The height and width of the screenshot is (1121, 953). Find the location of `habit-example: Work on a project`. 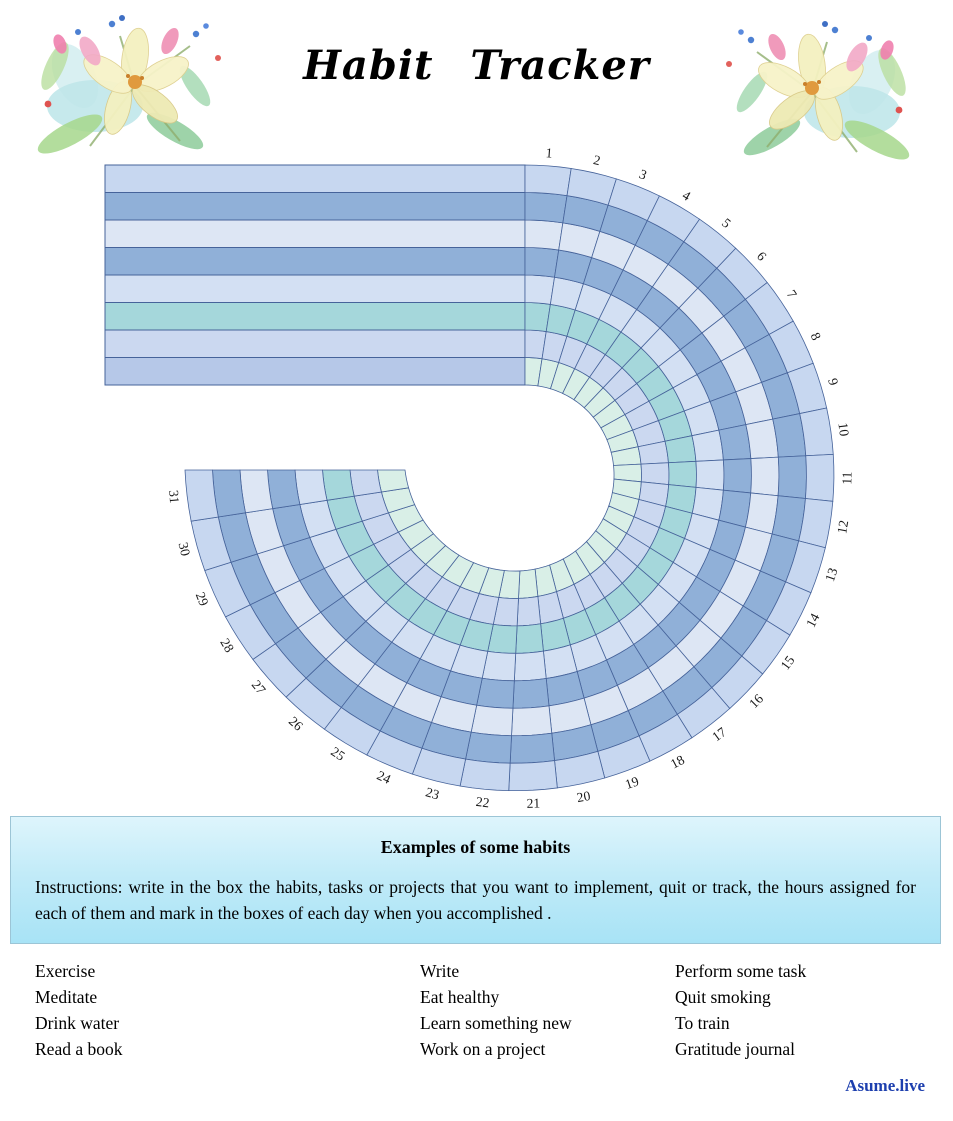

habit-example: Work on a project is located at coordinates (483, 1049).